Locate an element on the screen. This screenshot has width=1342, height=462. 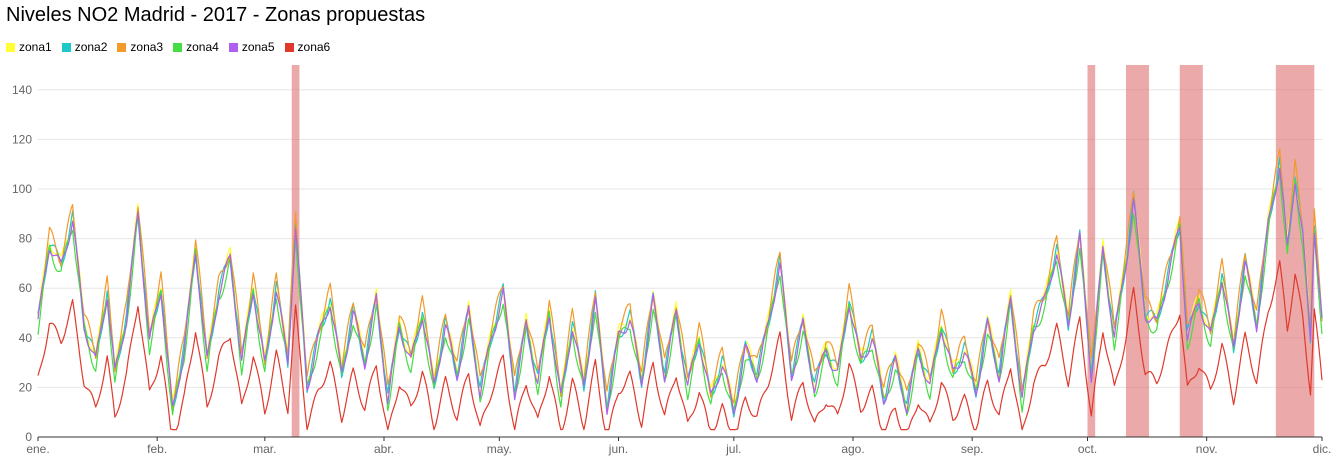
legend-label-zona5: zona5 is located at coordinates (258, 47).